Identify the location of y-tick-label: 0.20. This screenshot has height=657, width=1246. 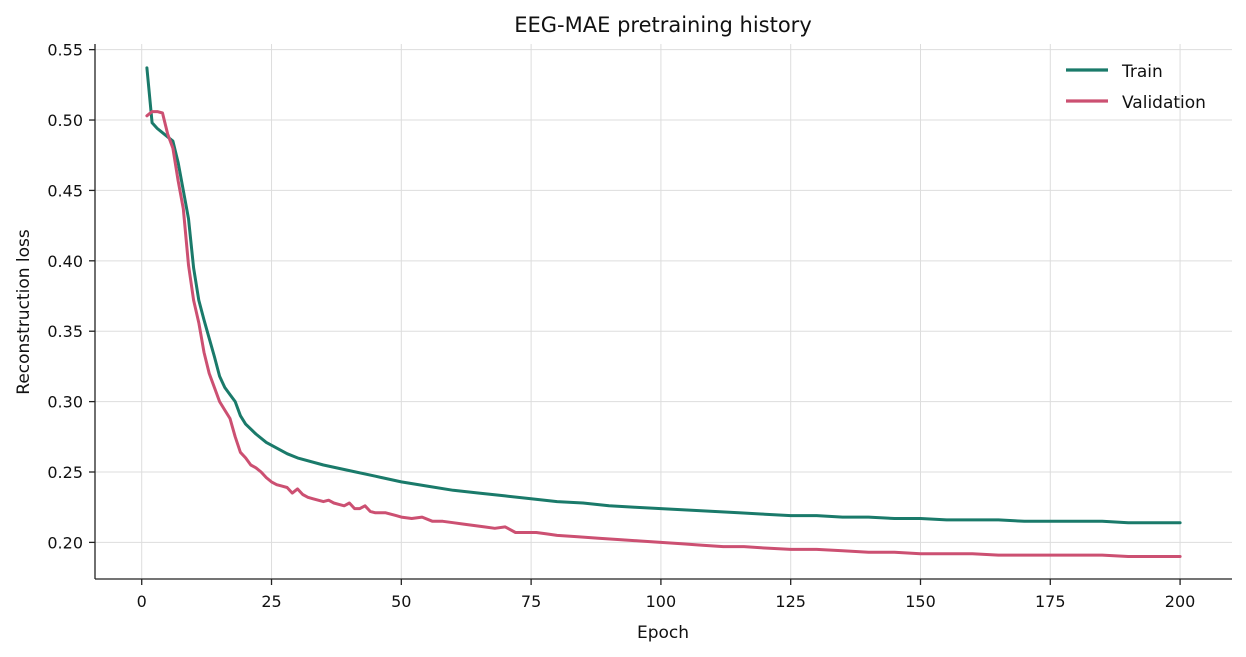
(65, 542).